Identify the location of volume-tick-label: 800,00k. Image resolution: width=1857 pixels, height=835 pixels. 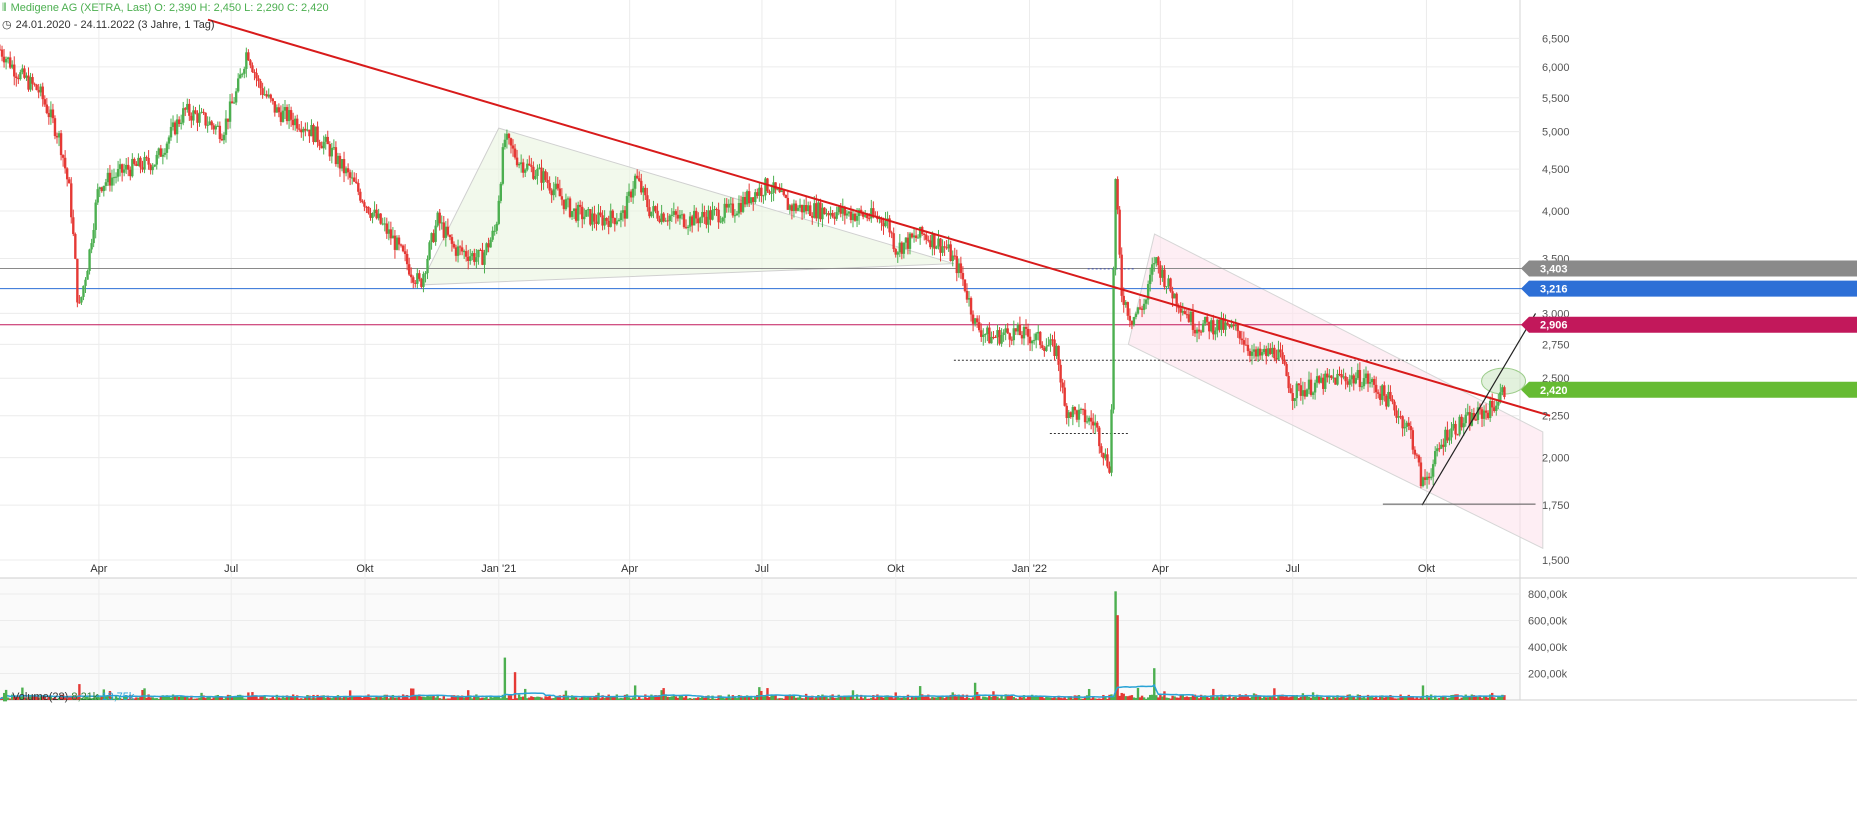
(1548, 595).